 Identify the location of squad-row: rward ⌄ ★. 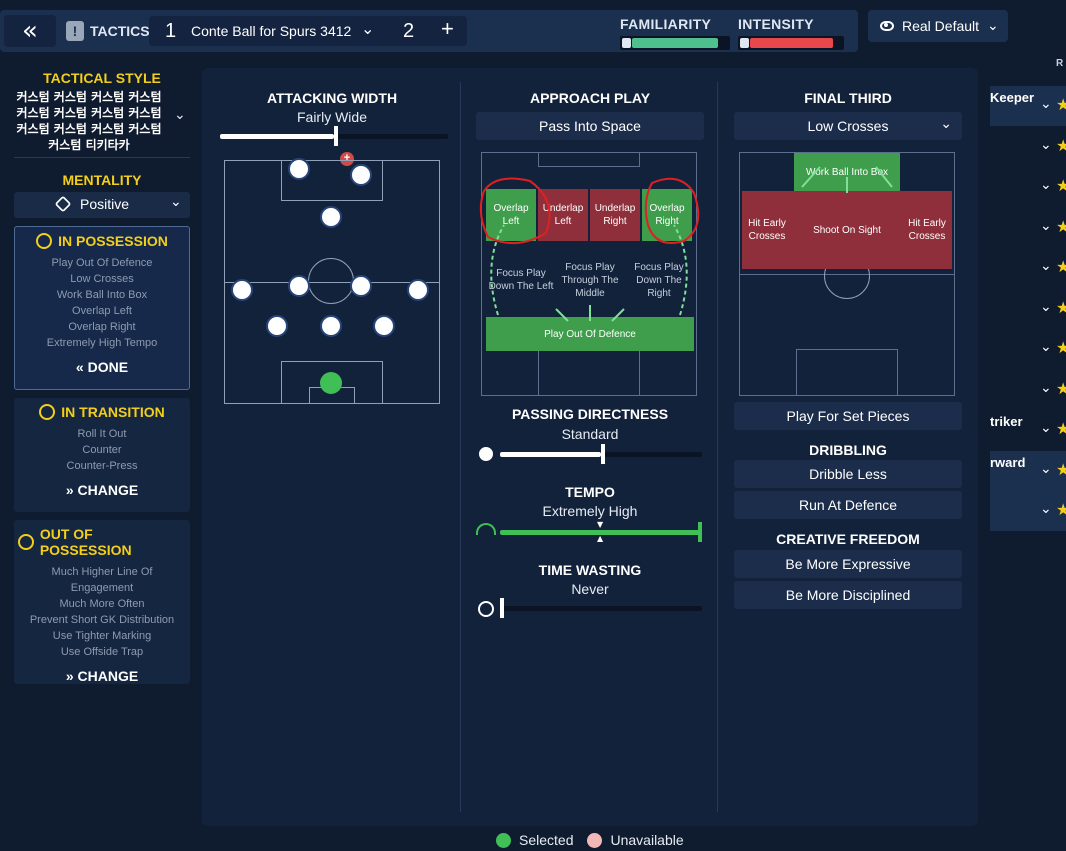
(1028, 470).